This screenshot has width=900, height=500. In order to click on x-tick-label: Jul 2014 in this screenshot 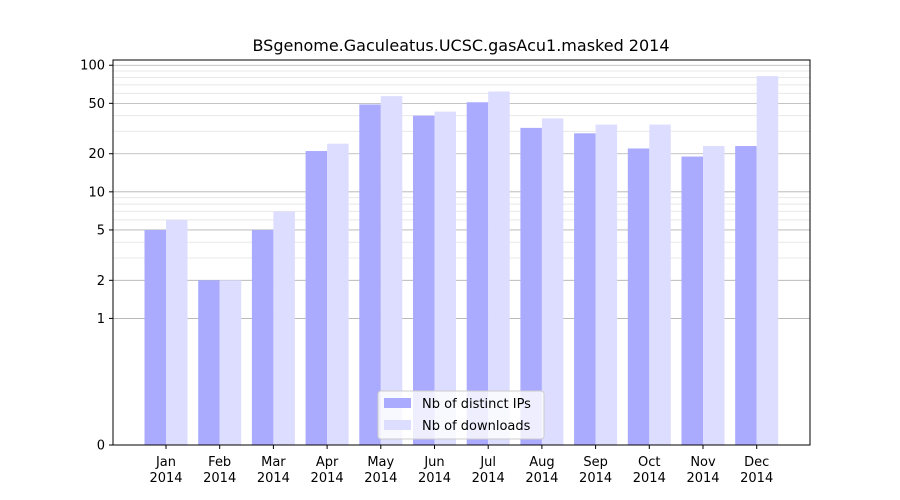, I will do `click(488, 470)`.